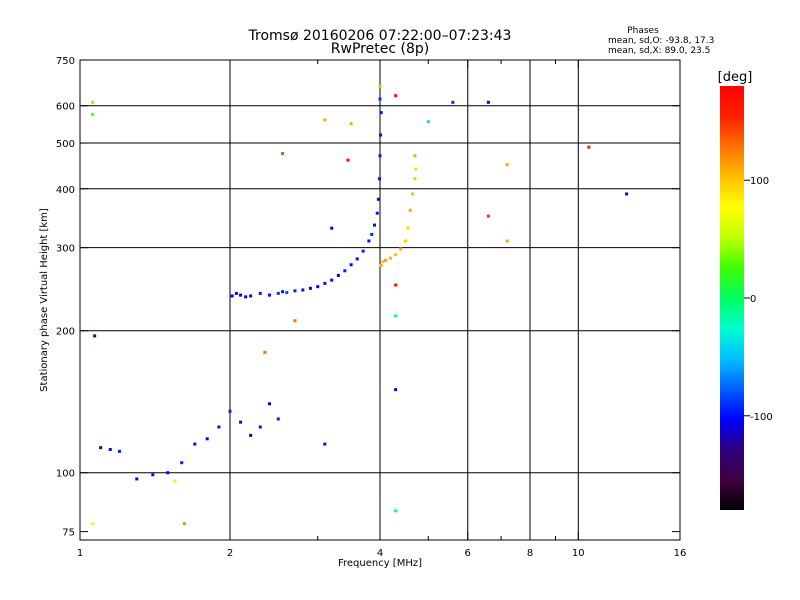 The height and width of the screenshot is (600, 800). Describe the element at coordinates (44, 300) in the screenshot. I see `y-axis-label: Stationary phase Virtual Height [km]` at that location.